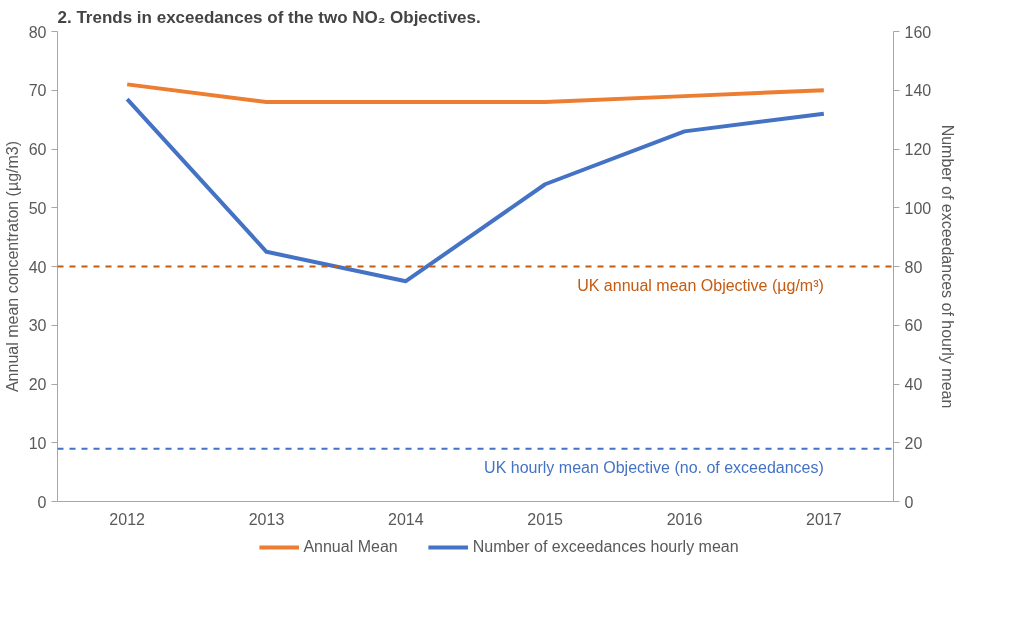  What do you see at coordinates (37, 384) in the screenshot?
I see `y-tick-label: 20` at bounding box center [37, 384].